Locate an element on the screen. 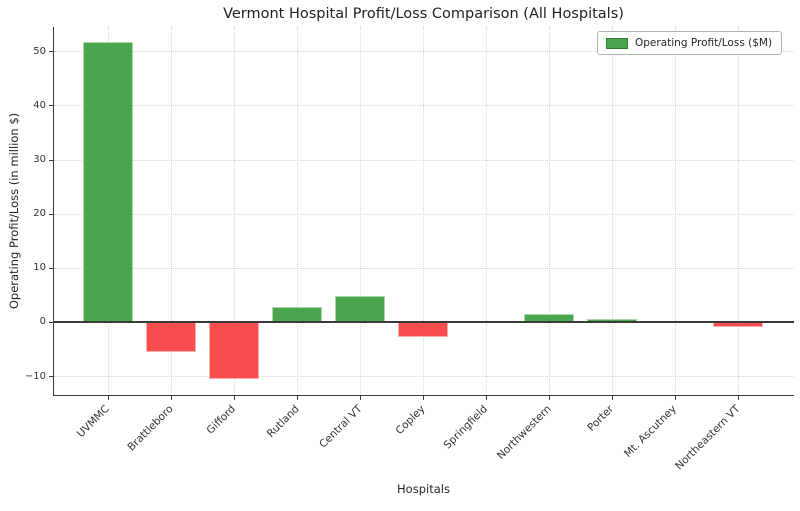 The width and height of the screenshot is (800, 511). y-tick-label: 20 is located at coordinates (39, 214).